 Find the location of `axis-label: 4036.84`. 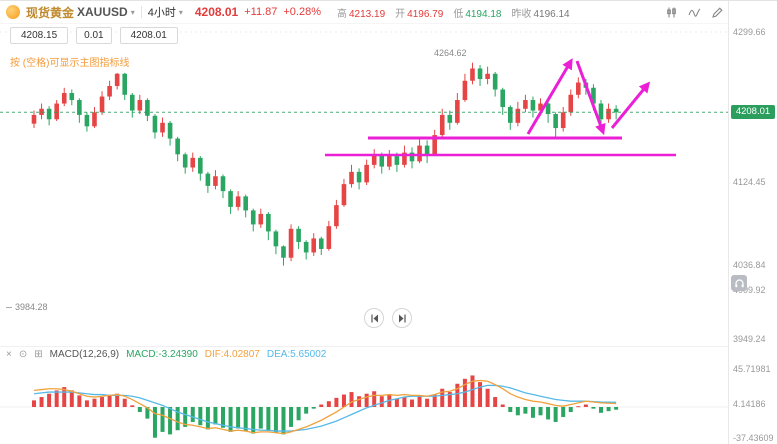

axis-label: 4036.84 is located at coordinates (749, 265).